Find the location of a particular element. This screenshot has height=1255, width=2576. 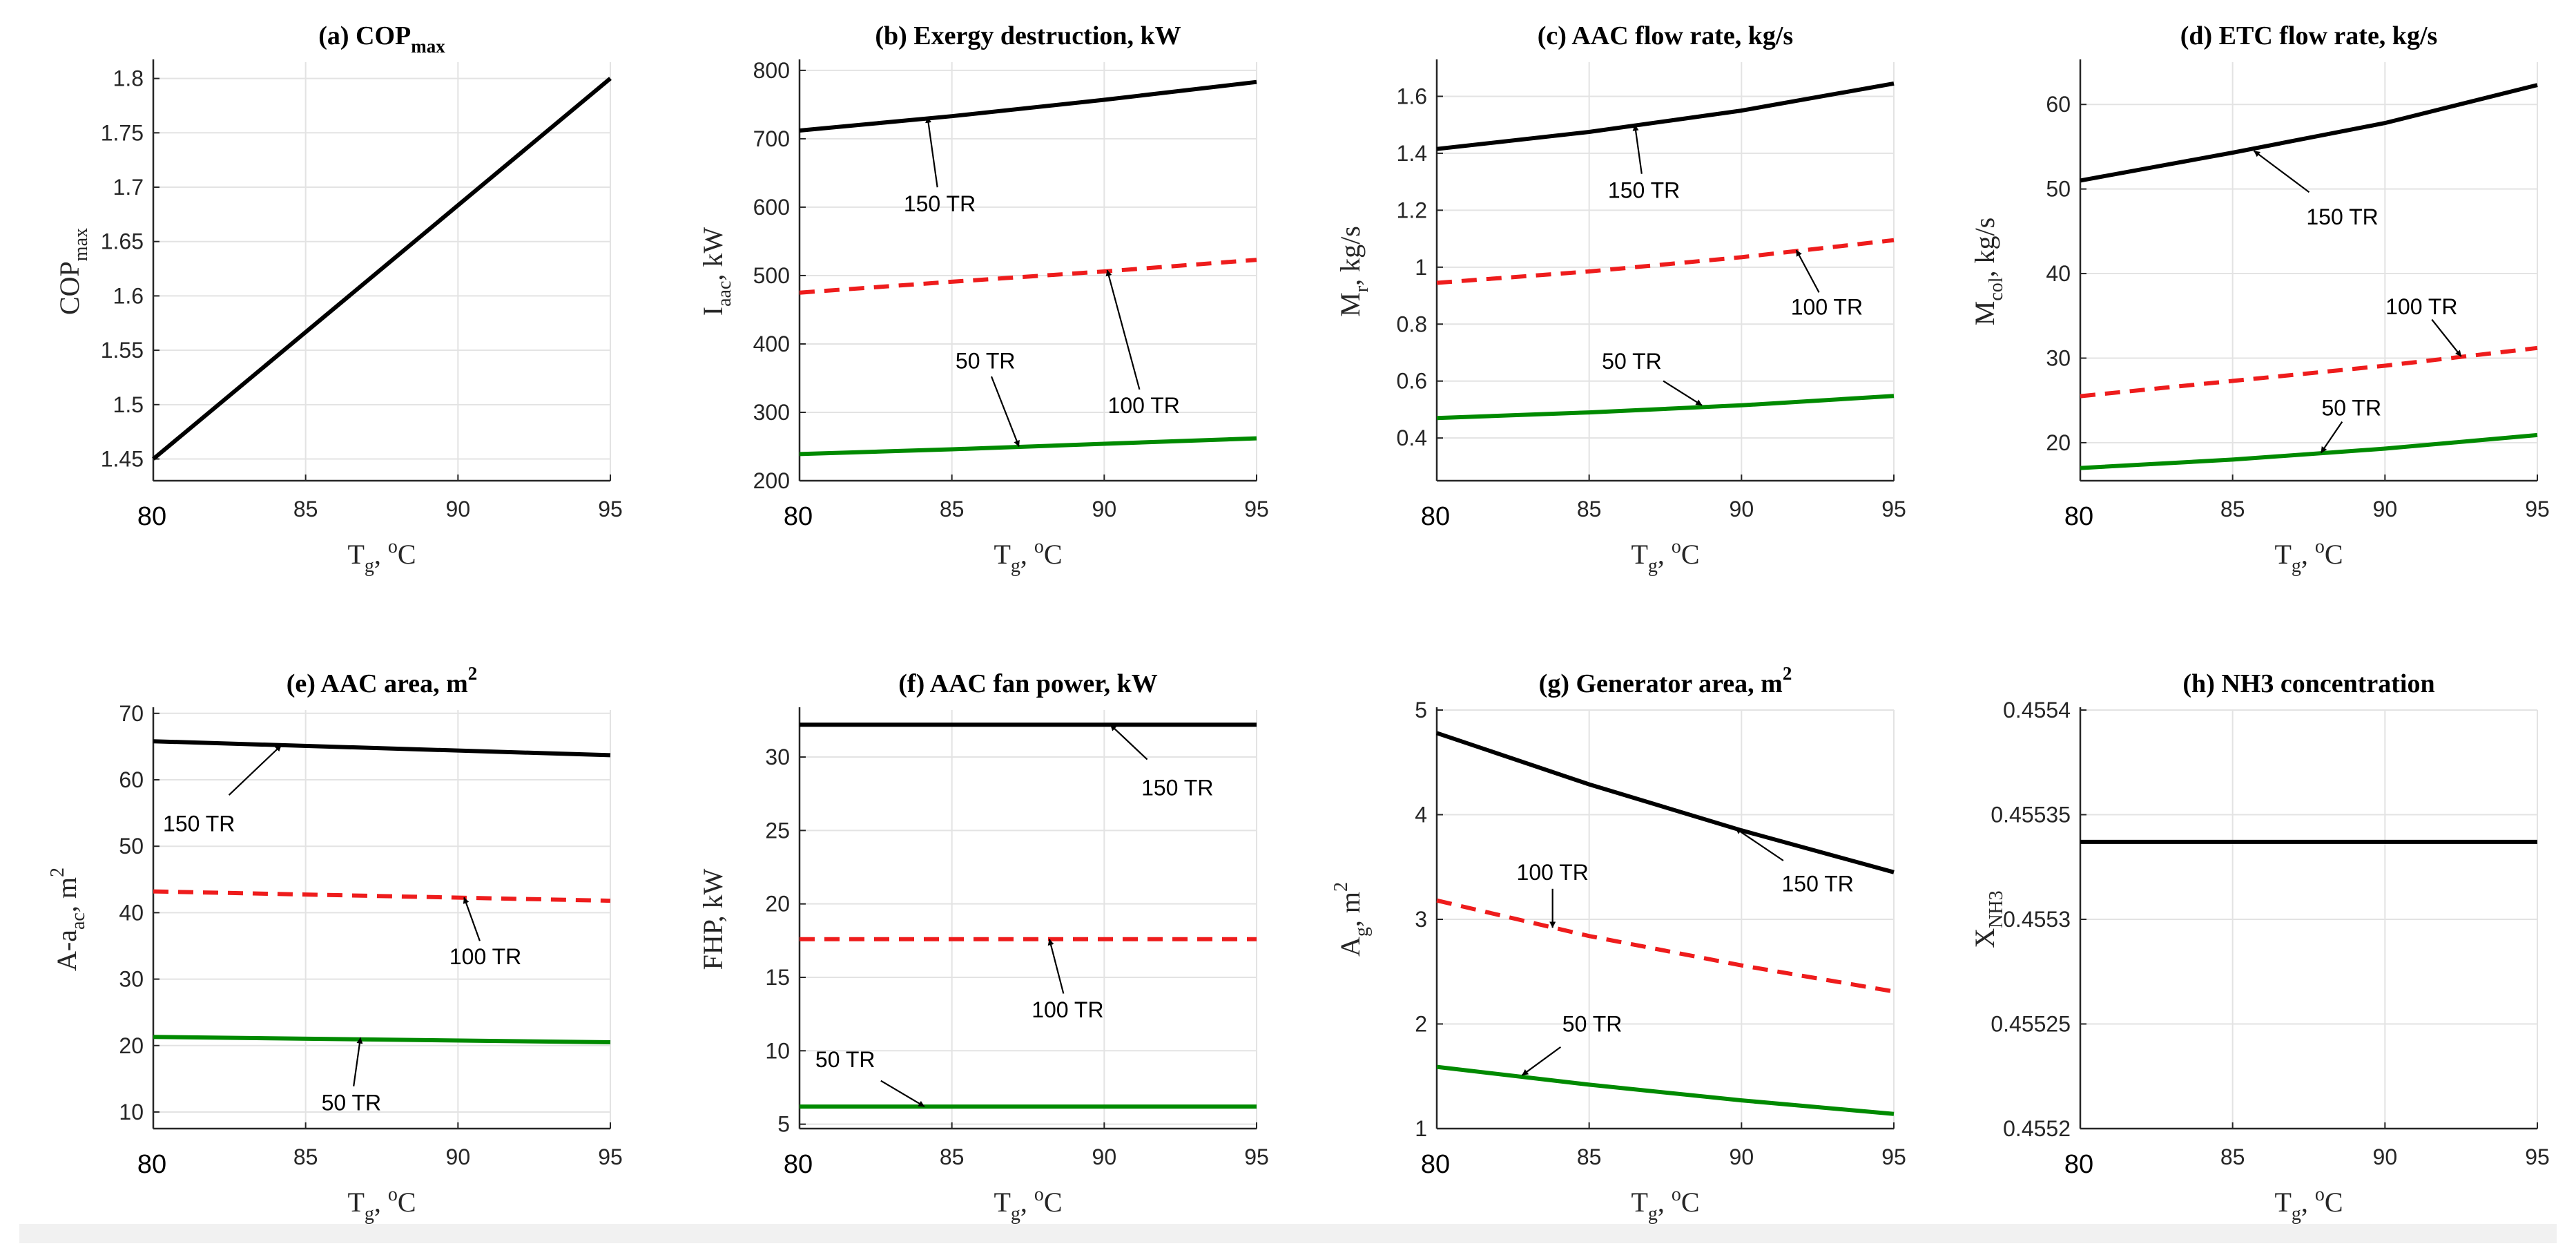

y-tick-label: 1.4 is located at coordinates (1412, 153).